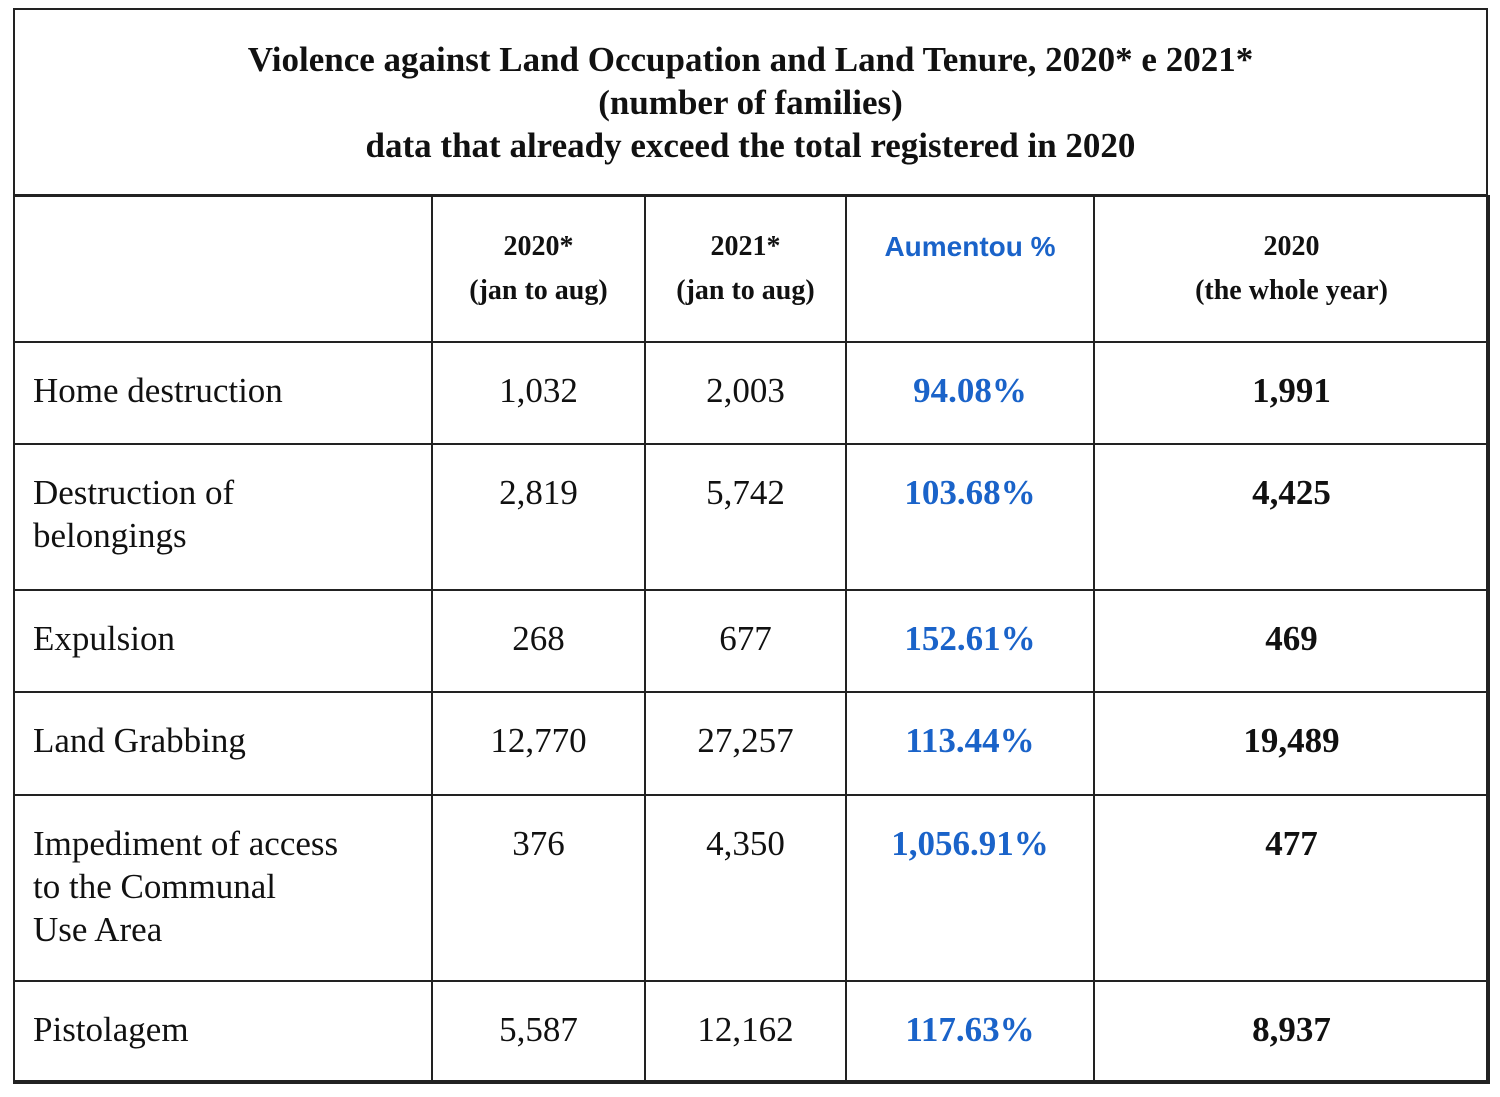 The image size is (1500, 1097). I want to click on header-empty-cell, so click(223, 269).